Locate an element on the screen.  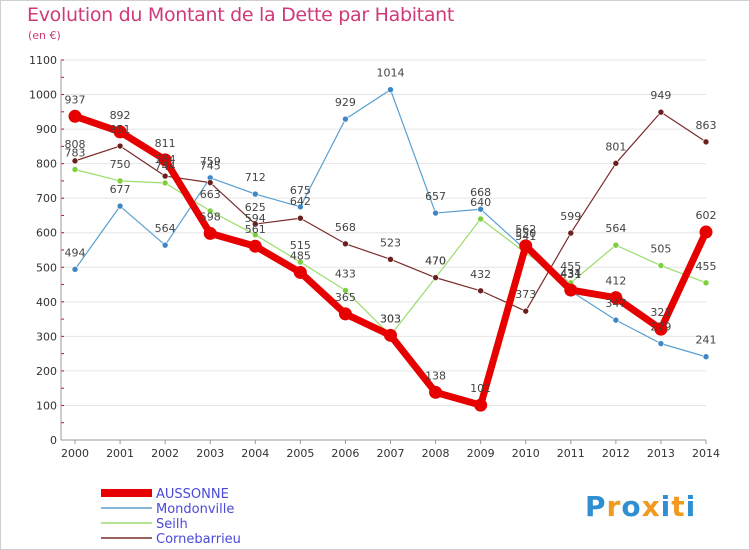
y-tick-label: 200 is located at coordinates (46, 371).